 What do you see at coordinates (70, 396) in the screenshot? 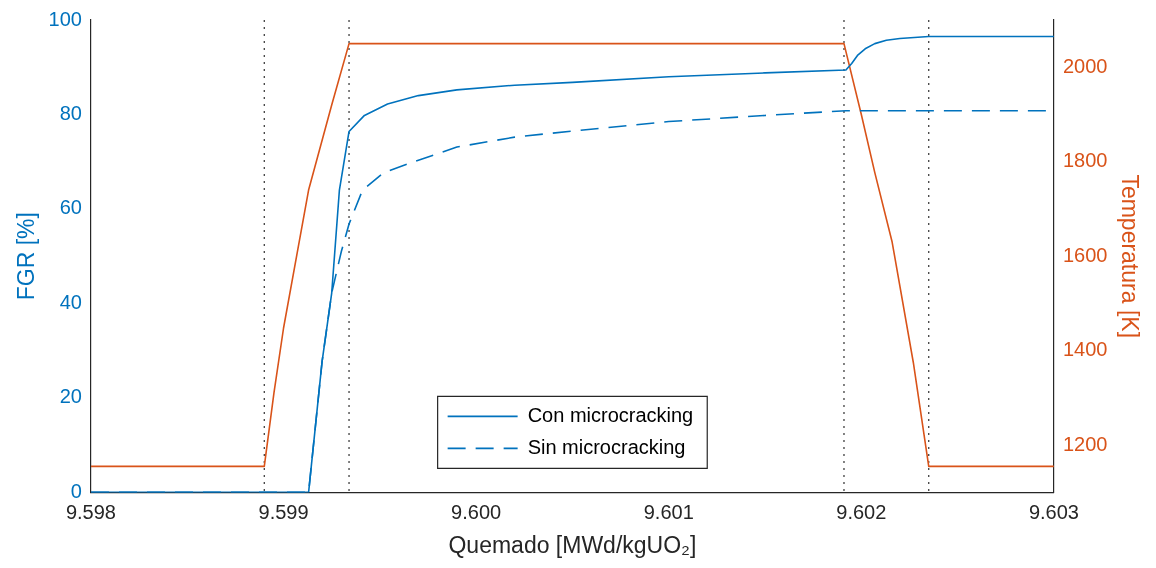
I see `y-tick-label: 20` at bounding box center [70, 396].